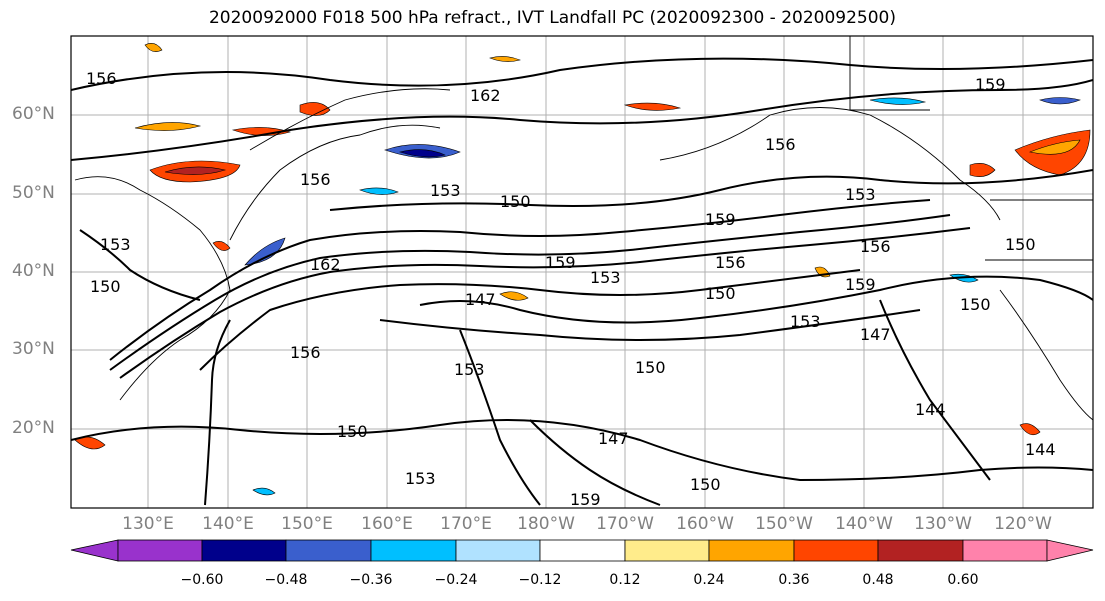  Describe the element at coordinates (371, 580) in the screenshot. I see `colorbar-tick: −0.36` at that location.